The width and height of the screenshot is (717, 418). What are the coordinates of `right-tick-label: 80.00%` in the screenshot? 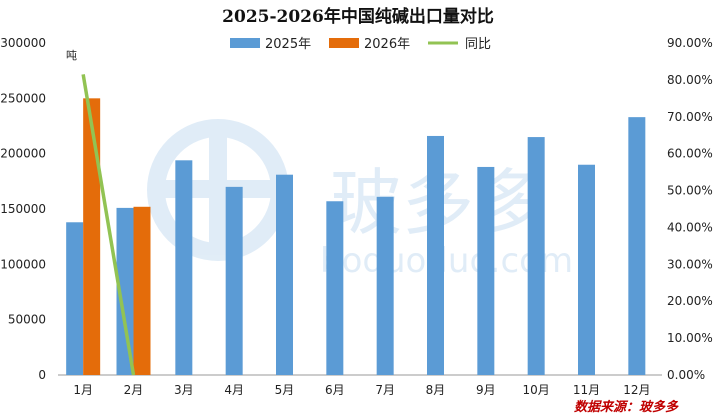 It's located at (690, 80).